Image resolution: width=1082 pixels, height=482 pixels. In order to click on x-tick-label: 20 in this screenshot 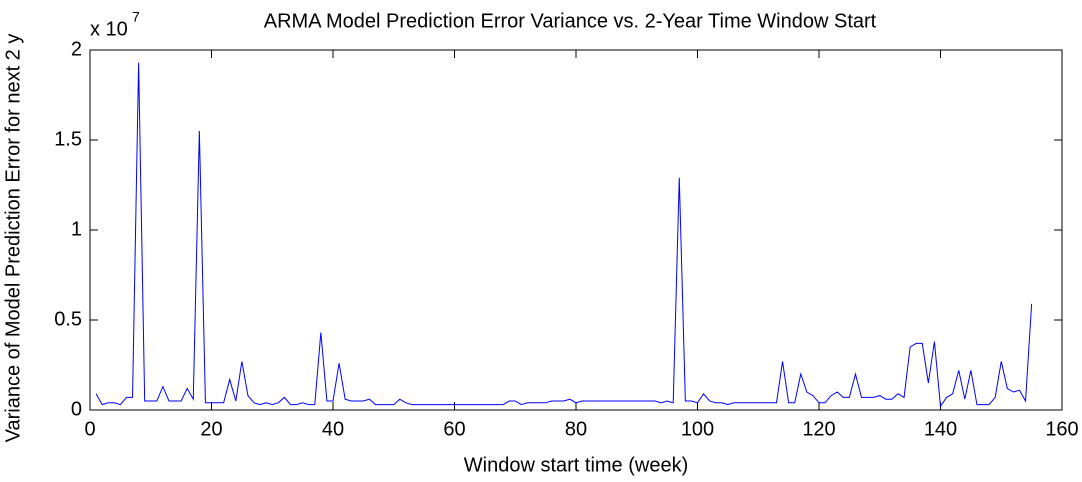, I will do `click(211, 429)`.